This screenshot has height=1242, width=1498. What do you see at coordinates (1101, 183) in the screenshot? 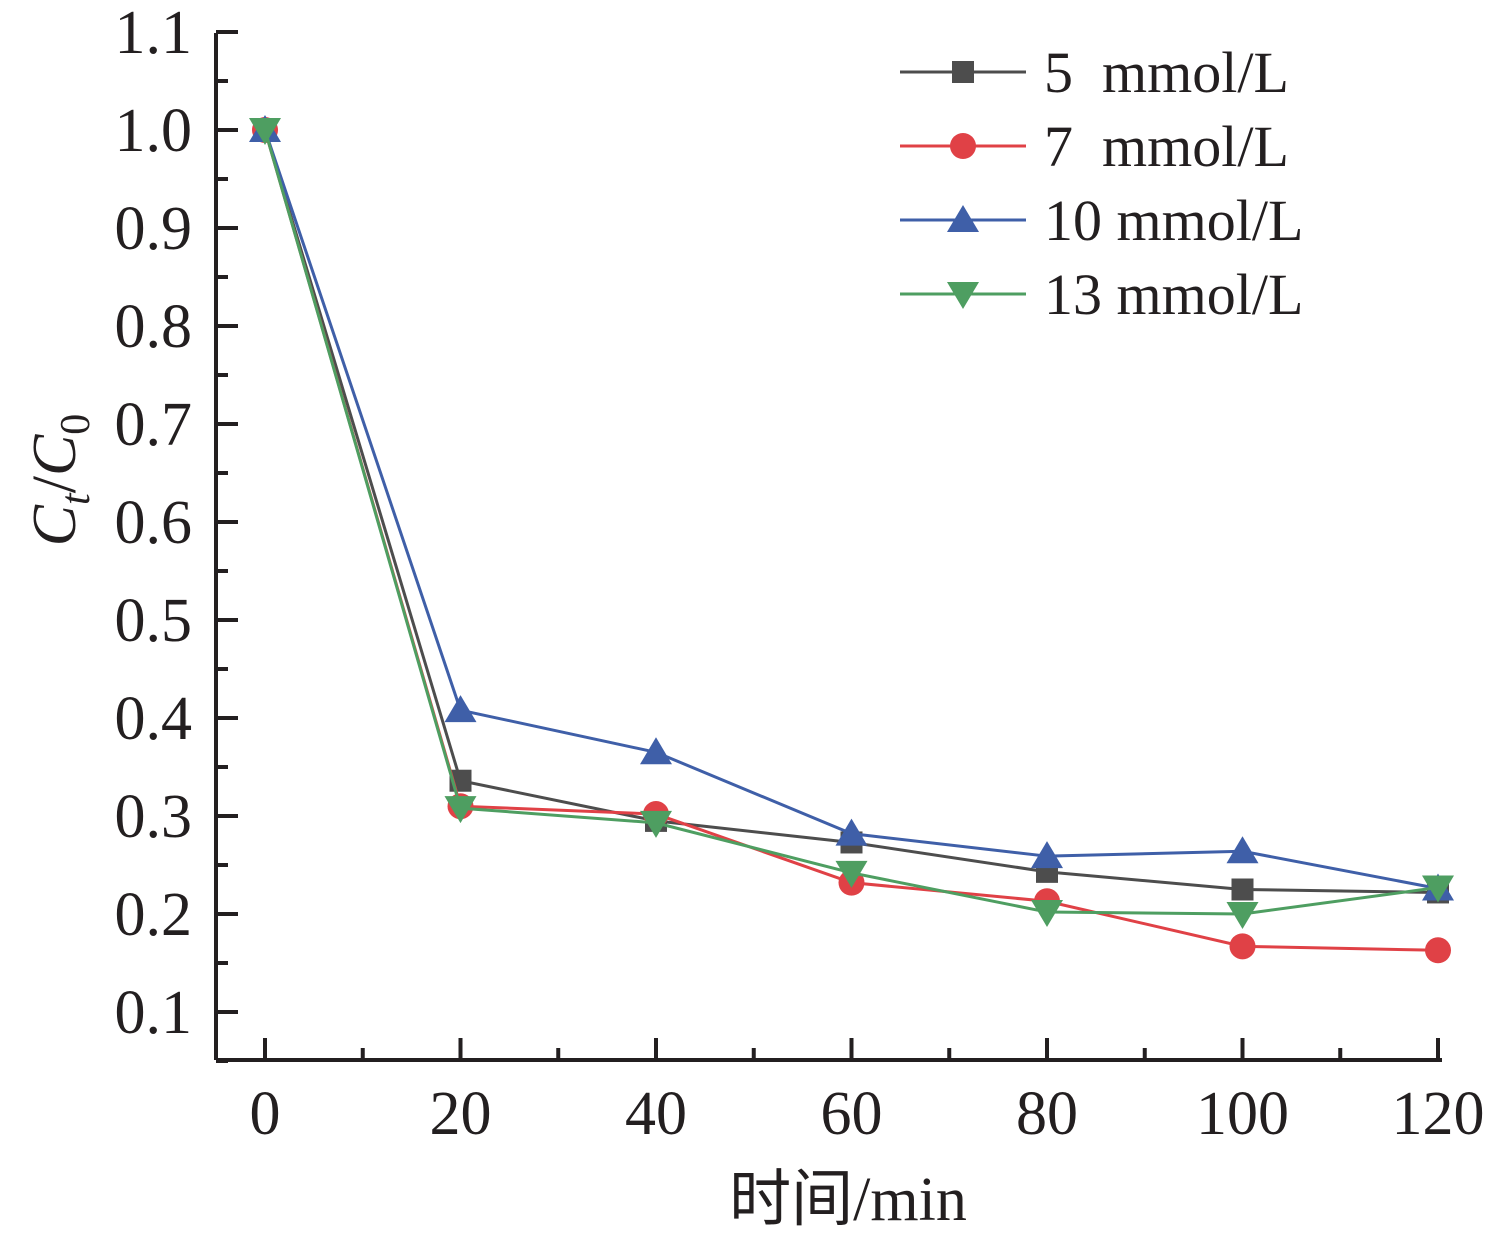
I see `legend: 5 mmol/L 7 mmol/L 10 mmol/L 13 mmol/L` at bounding box center [1101, 183].